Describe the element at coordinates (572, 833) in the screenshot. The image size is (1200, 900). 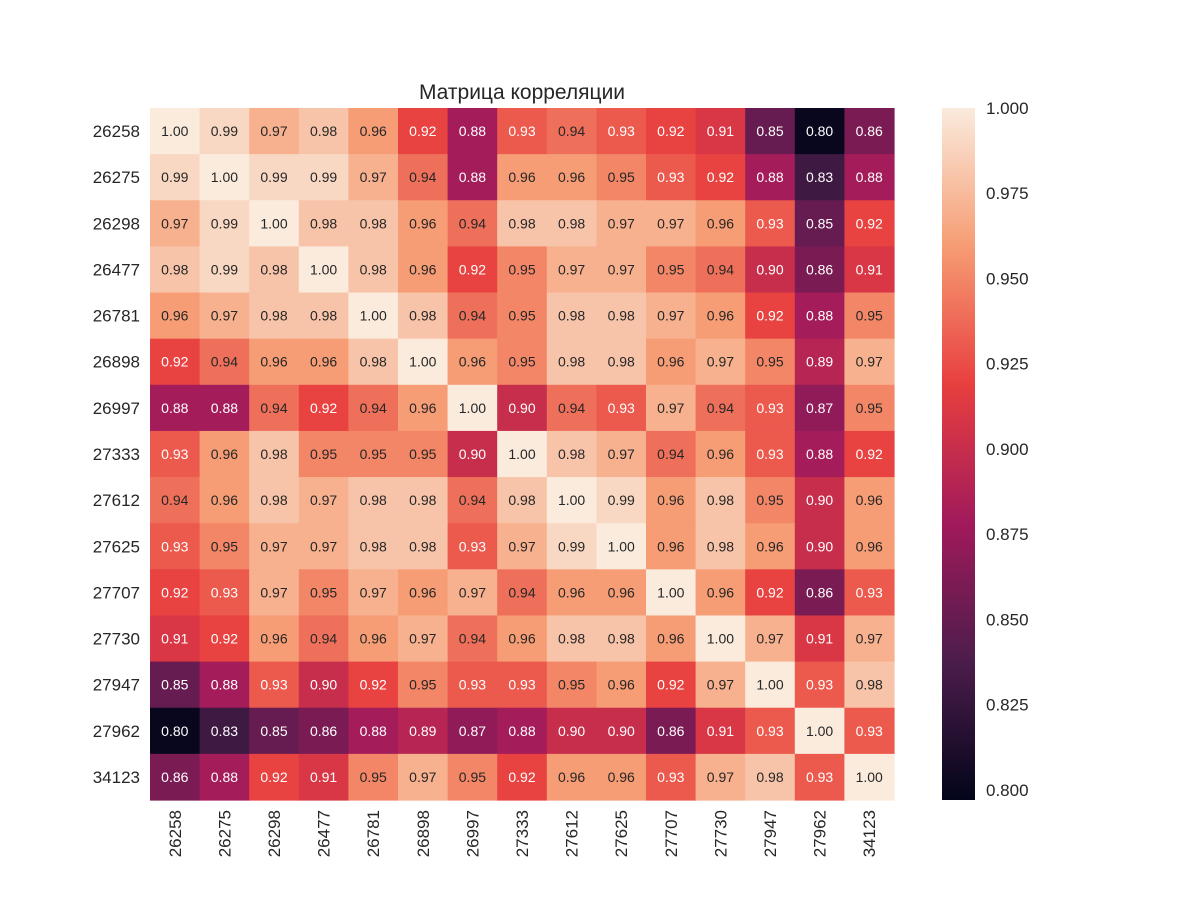
I see `x-tick-label: 27612` at that location.